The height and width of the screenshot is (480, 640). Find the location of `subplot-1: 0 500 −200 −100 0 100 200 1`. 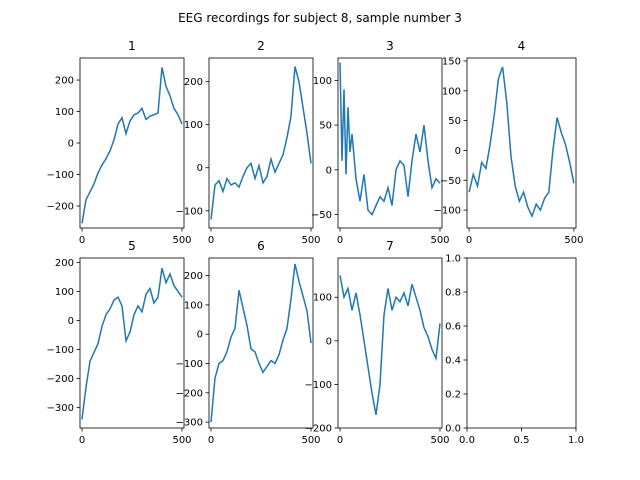

subplot-1: 0 500 −200 −100 0 100 200 1 is located at coordinates (119, 142).